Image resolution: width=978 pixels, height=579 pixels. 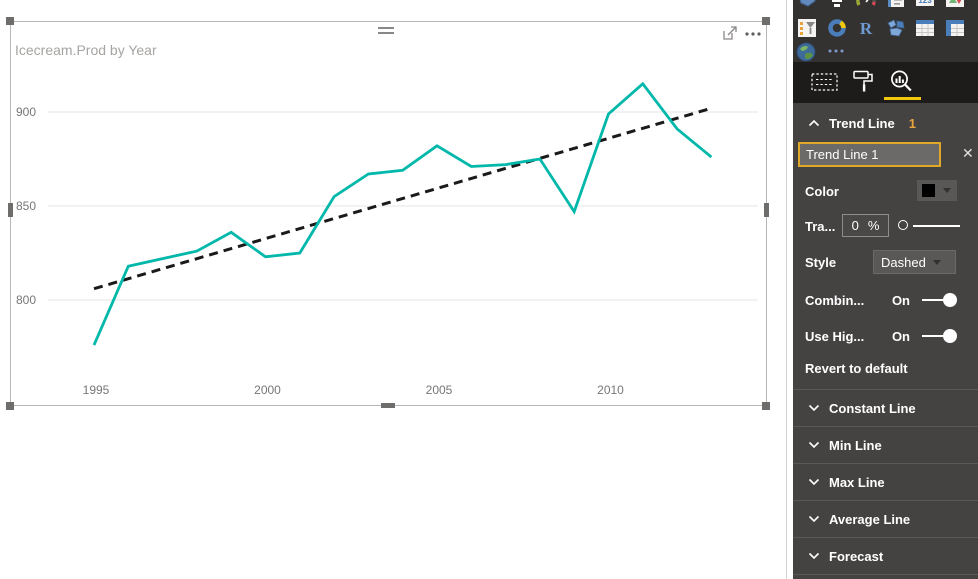 I want to click on transparency-slider, so click(x=929, y=225).